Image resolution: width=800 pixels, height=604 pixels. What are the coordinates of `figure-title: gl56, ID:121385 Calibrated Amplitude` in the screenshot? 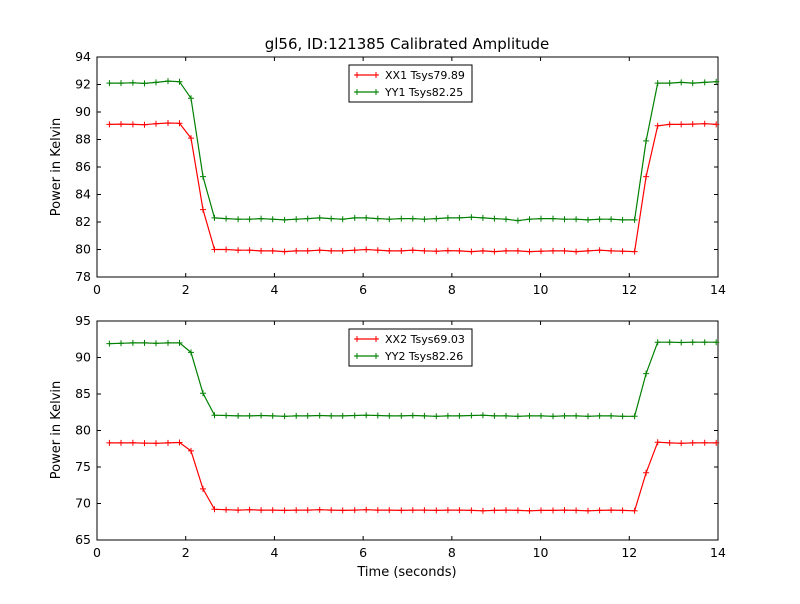 It's located at (407, 44).